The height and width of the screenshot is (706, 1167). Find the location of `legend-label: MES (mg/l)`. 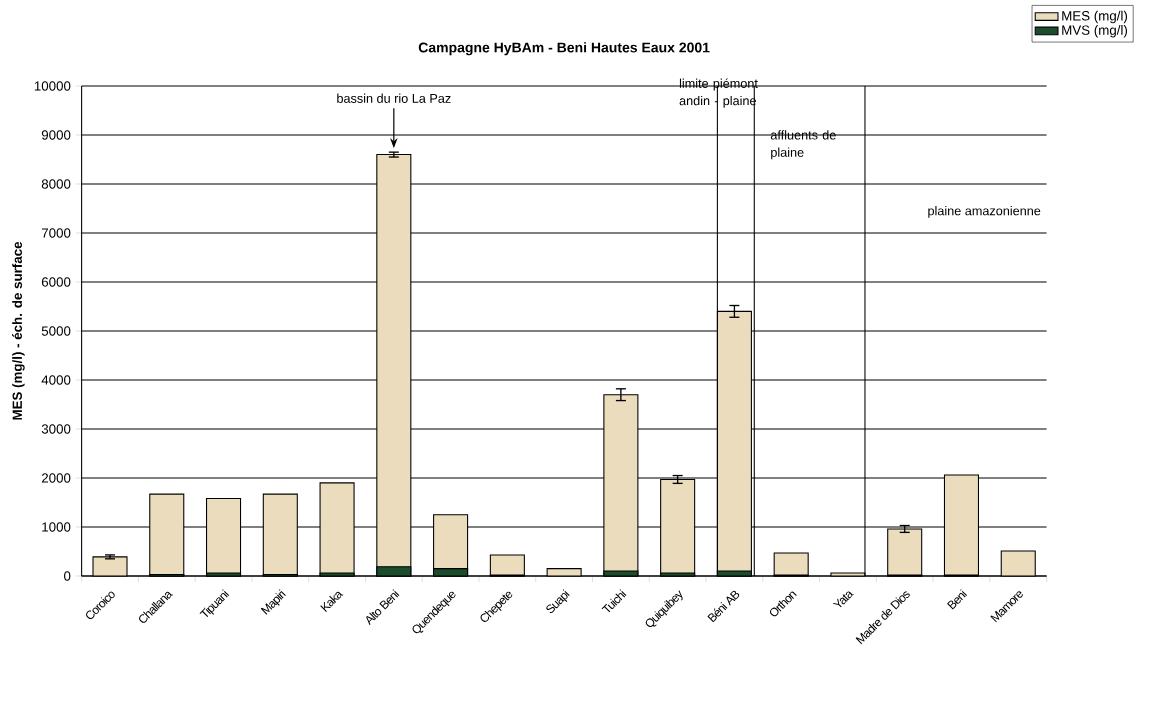

legend-label: MES (mg/l) is located at coordinates (1095, 17).